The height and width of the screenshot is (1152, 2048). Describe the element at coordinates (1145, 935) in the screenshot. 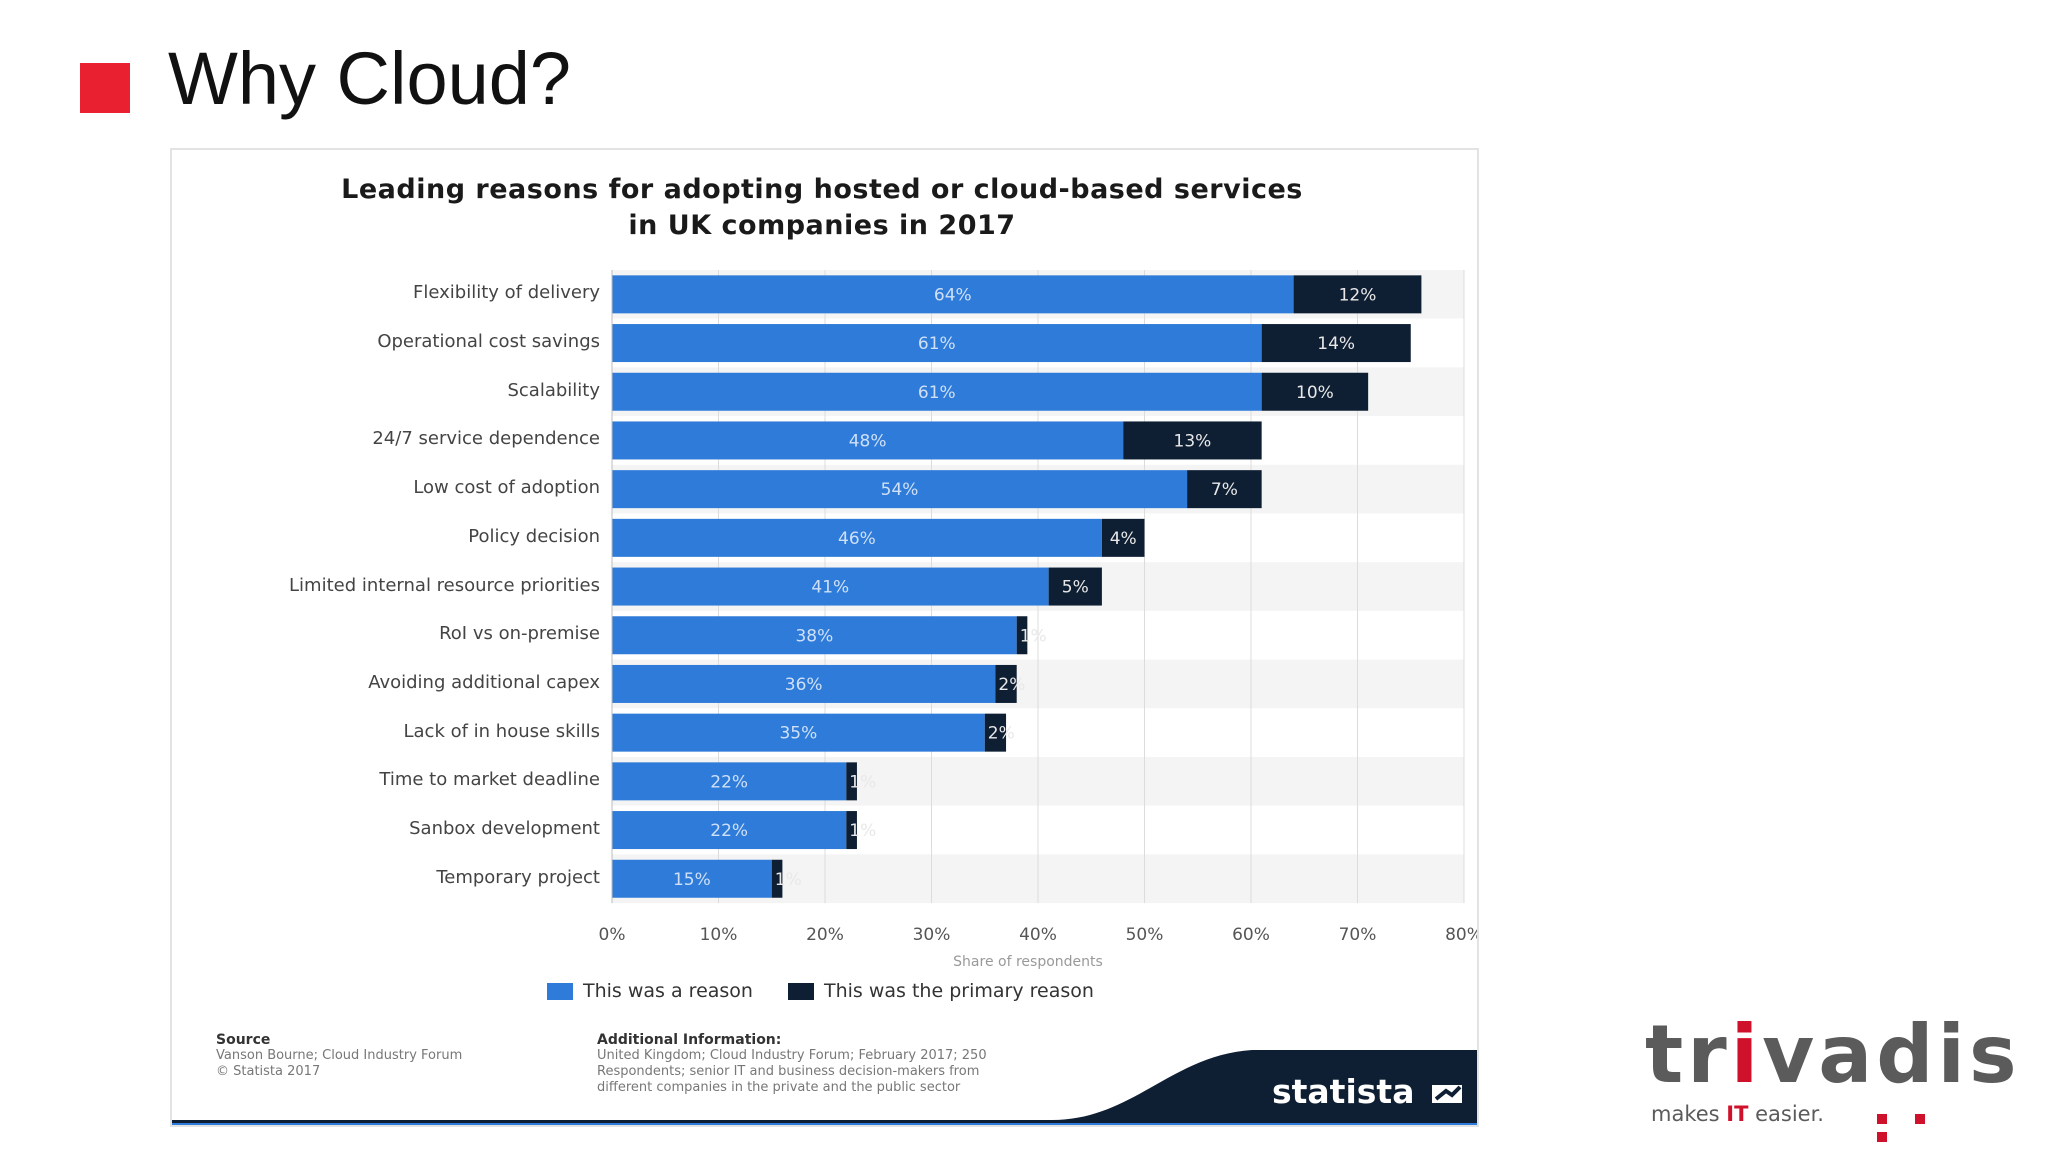

I see `x-tick-label: 50%` at that location.